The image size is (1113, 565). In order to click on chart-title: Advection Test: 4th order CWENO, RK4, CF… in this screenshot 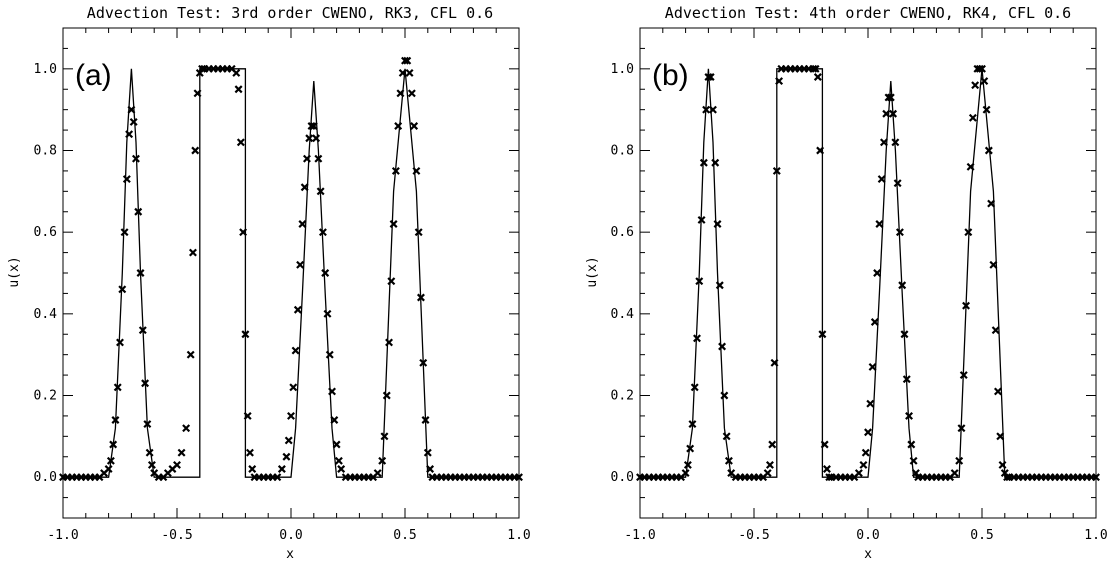, I will do `click(868, 13)`.